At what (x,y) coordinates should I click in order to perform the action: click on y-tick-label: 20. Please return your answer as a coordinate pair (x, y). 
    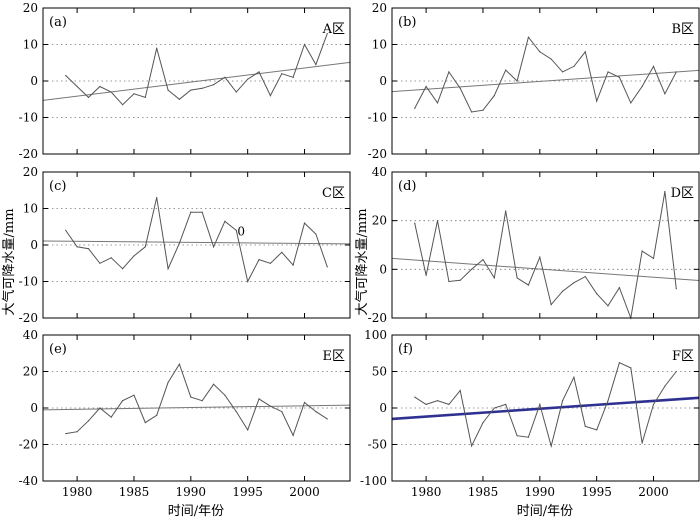
    Looking at the image, I should click on (379, 8).